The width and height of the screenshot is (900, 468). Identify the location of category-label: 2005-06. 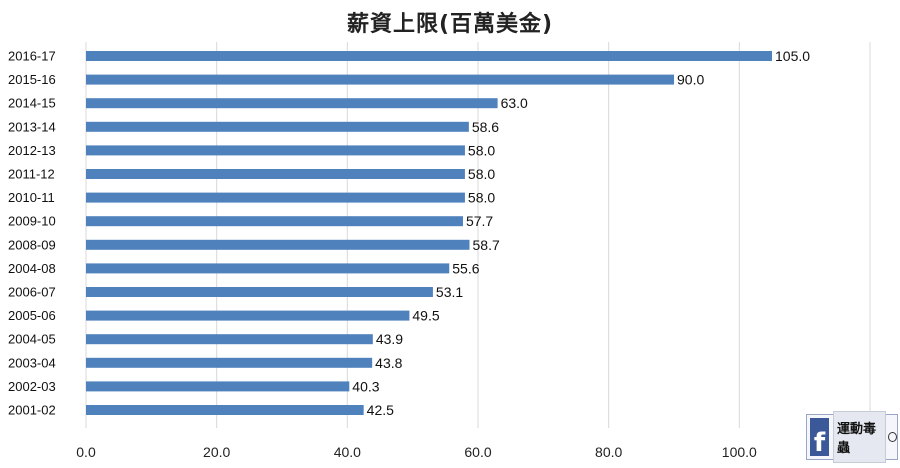
(32, 315).